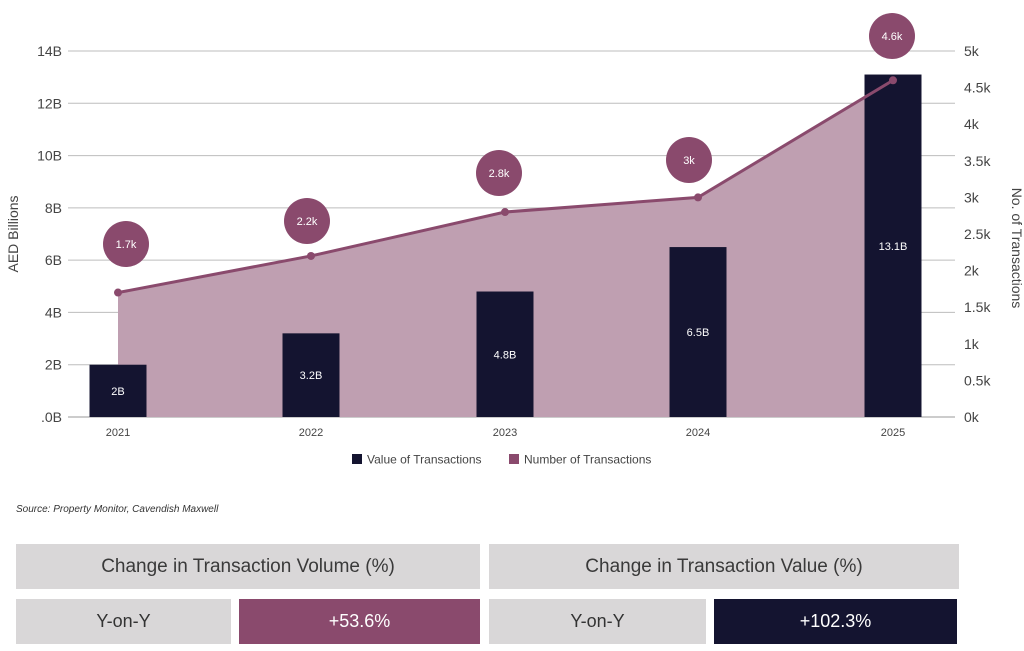 This screenshot has width=1024, height=651. I want to click on right-tick-label: 4.5k, so click(977, 88).